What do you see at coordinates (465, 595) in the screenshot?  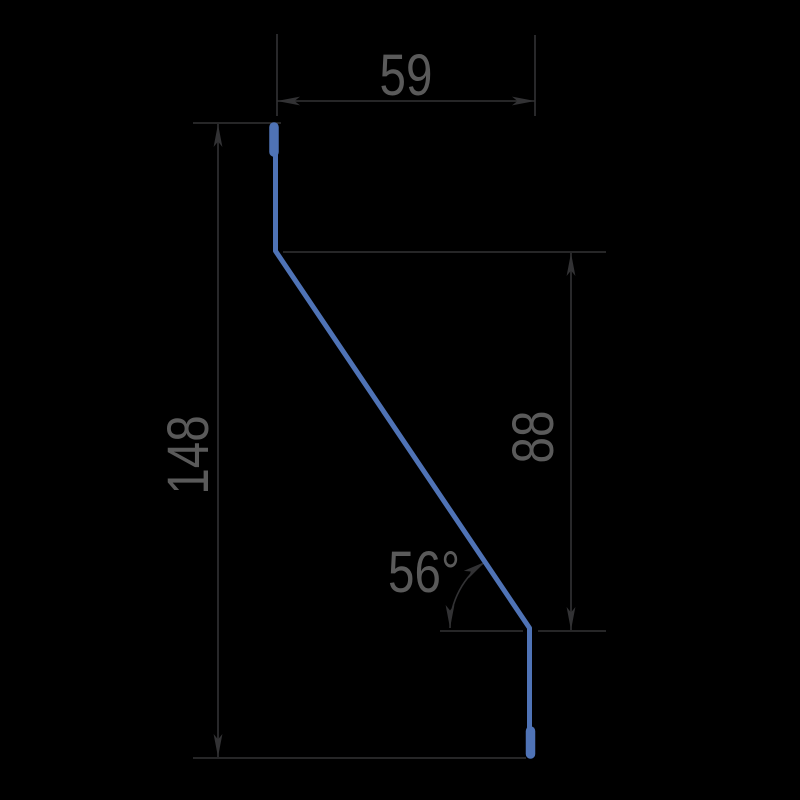 I see `angle-arc` at bounding box center [465, 595].